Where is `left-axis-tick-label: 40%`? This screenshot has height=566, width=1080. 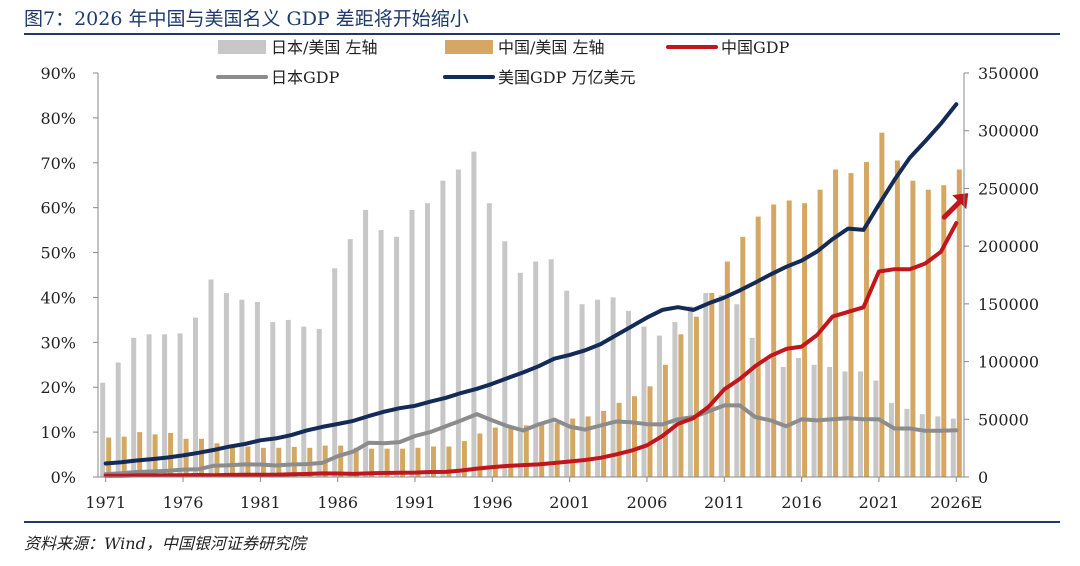 left-axis-tick-label: 40% is located at coordinates (58, 297).